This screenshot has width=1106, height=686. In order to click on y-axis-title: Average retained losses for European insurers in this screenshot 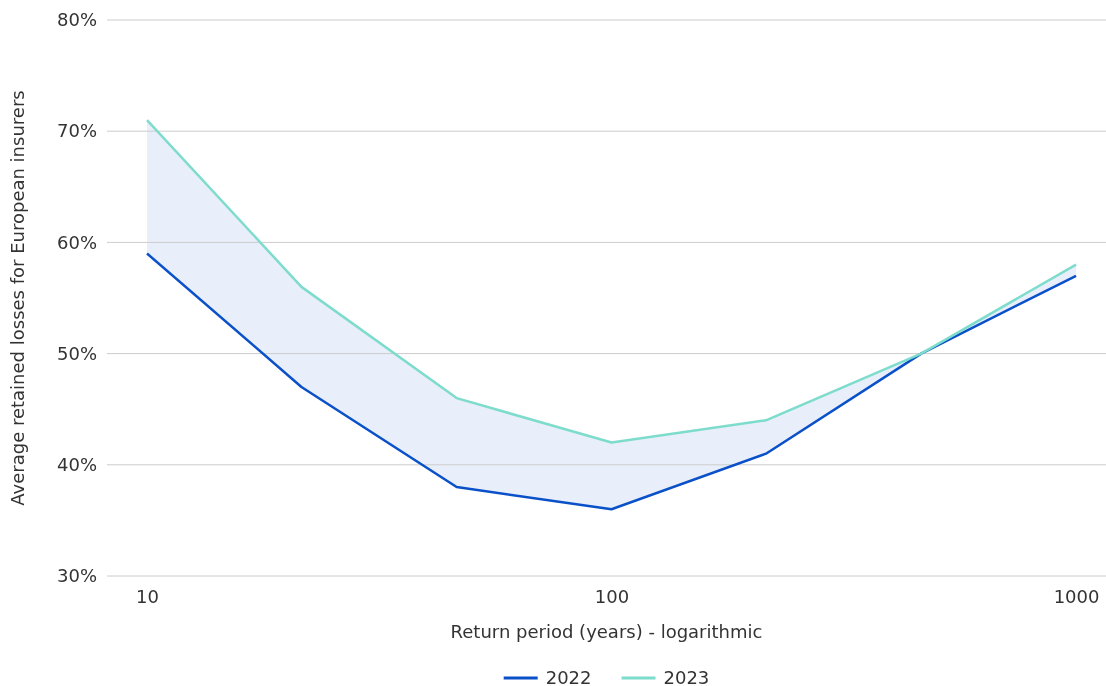, I will do `click(17, 298)`.